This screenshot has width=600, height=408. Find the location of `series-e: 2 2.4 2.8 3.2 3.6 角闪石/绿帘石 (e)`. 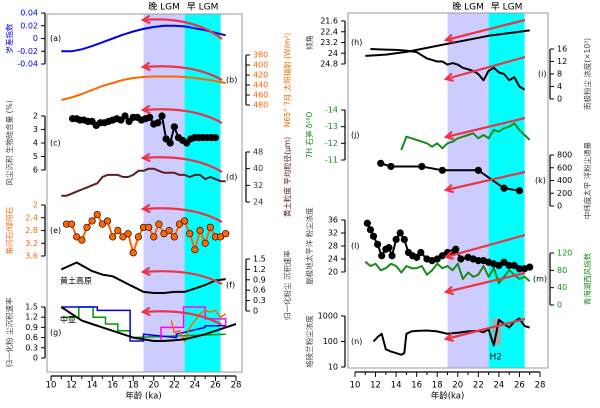

series-e: 2 2.4 2.8 3.2 3.6 角闪石/绿帘石 (e) is located at coordinates (117, 231).